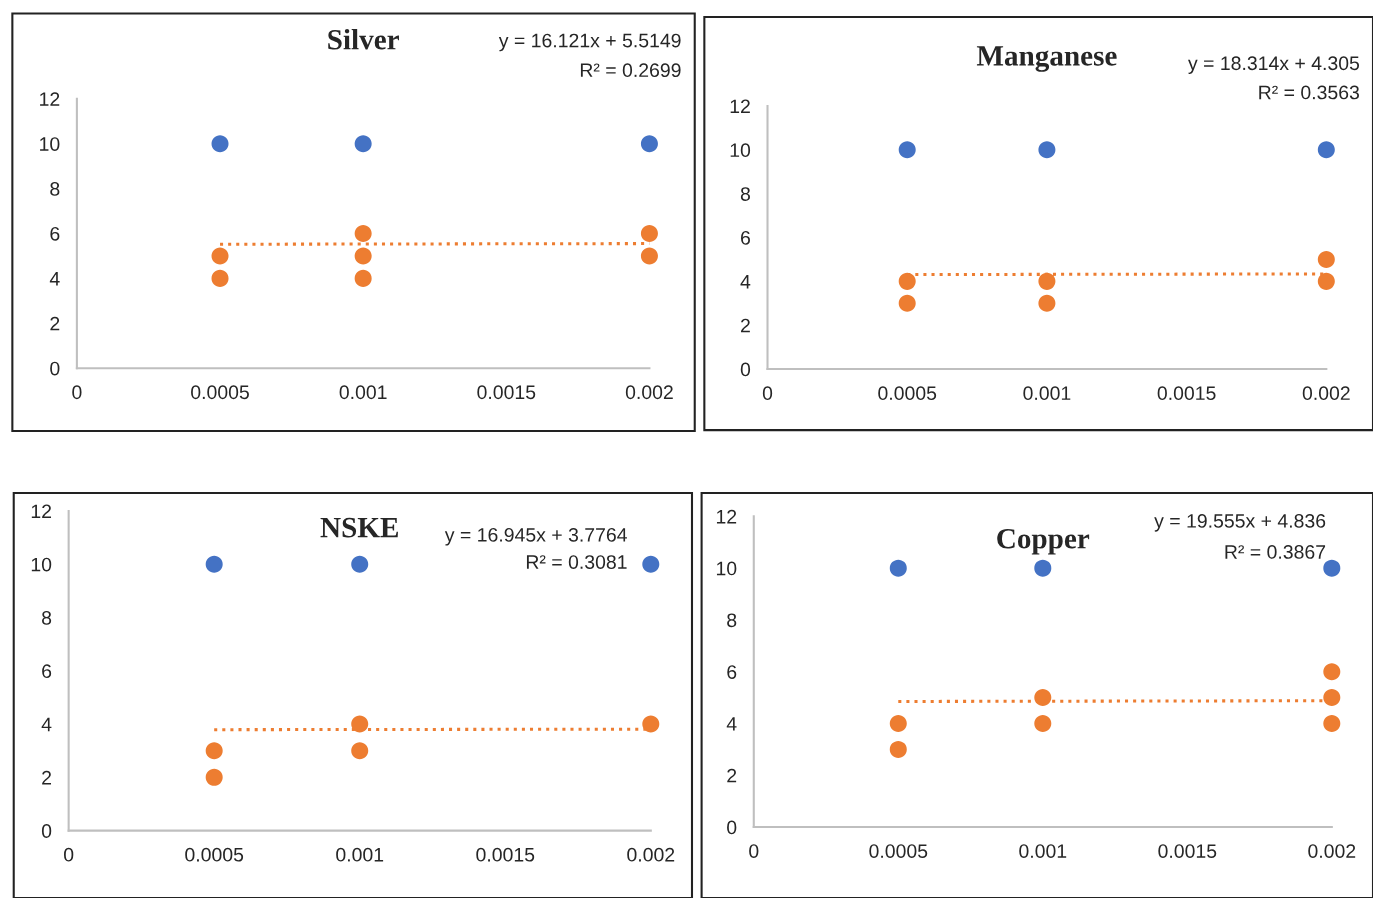  What do you see at coordinates (576, 562) in the screenshot?
I see `annotation: R² = 0.3081` at bounding box center [576, 562].